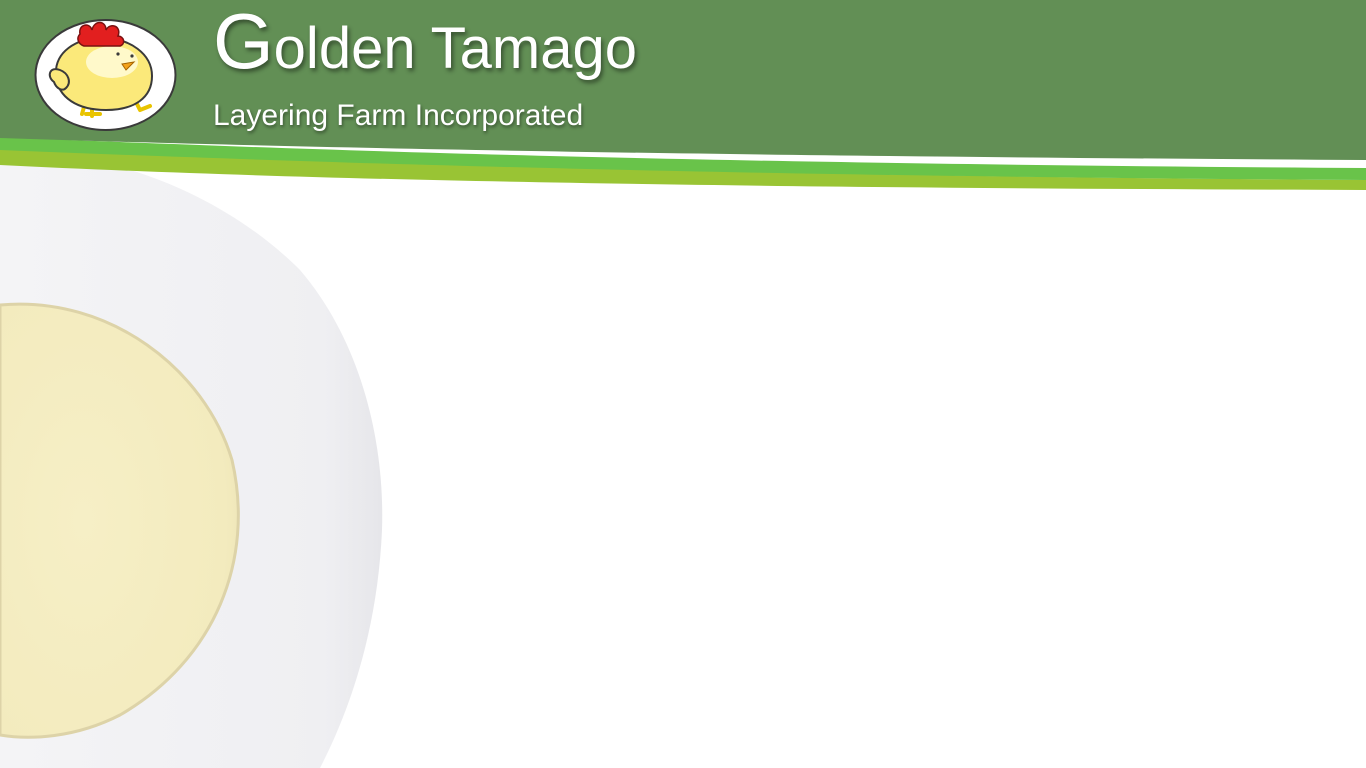 The image size is (1366, 768). I want to click on brand-subtitle: Layering Farm Incorporated, so click(398, 115).